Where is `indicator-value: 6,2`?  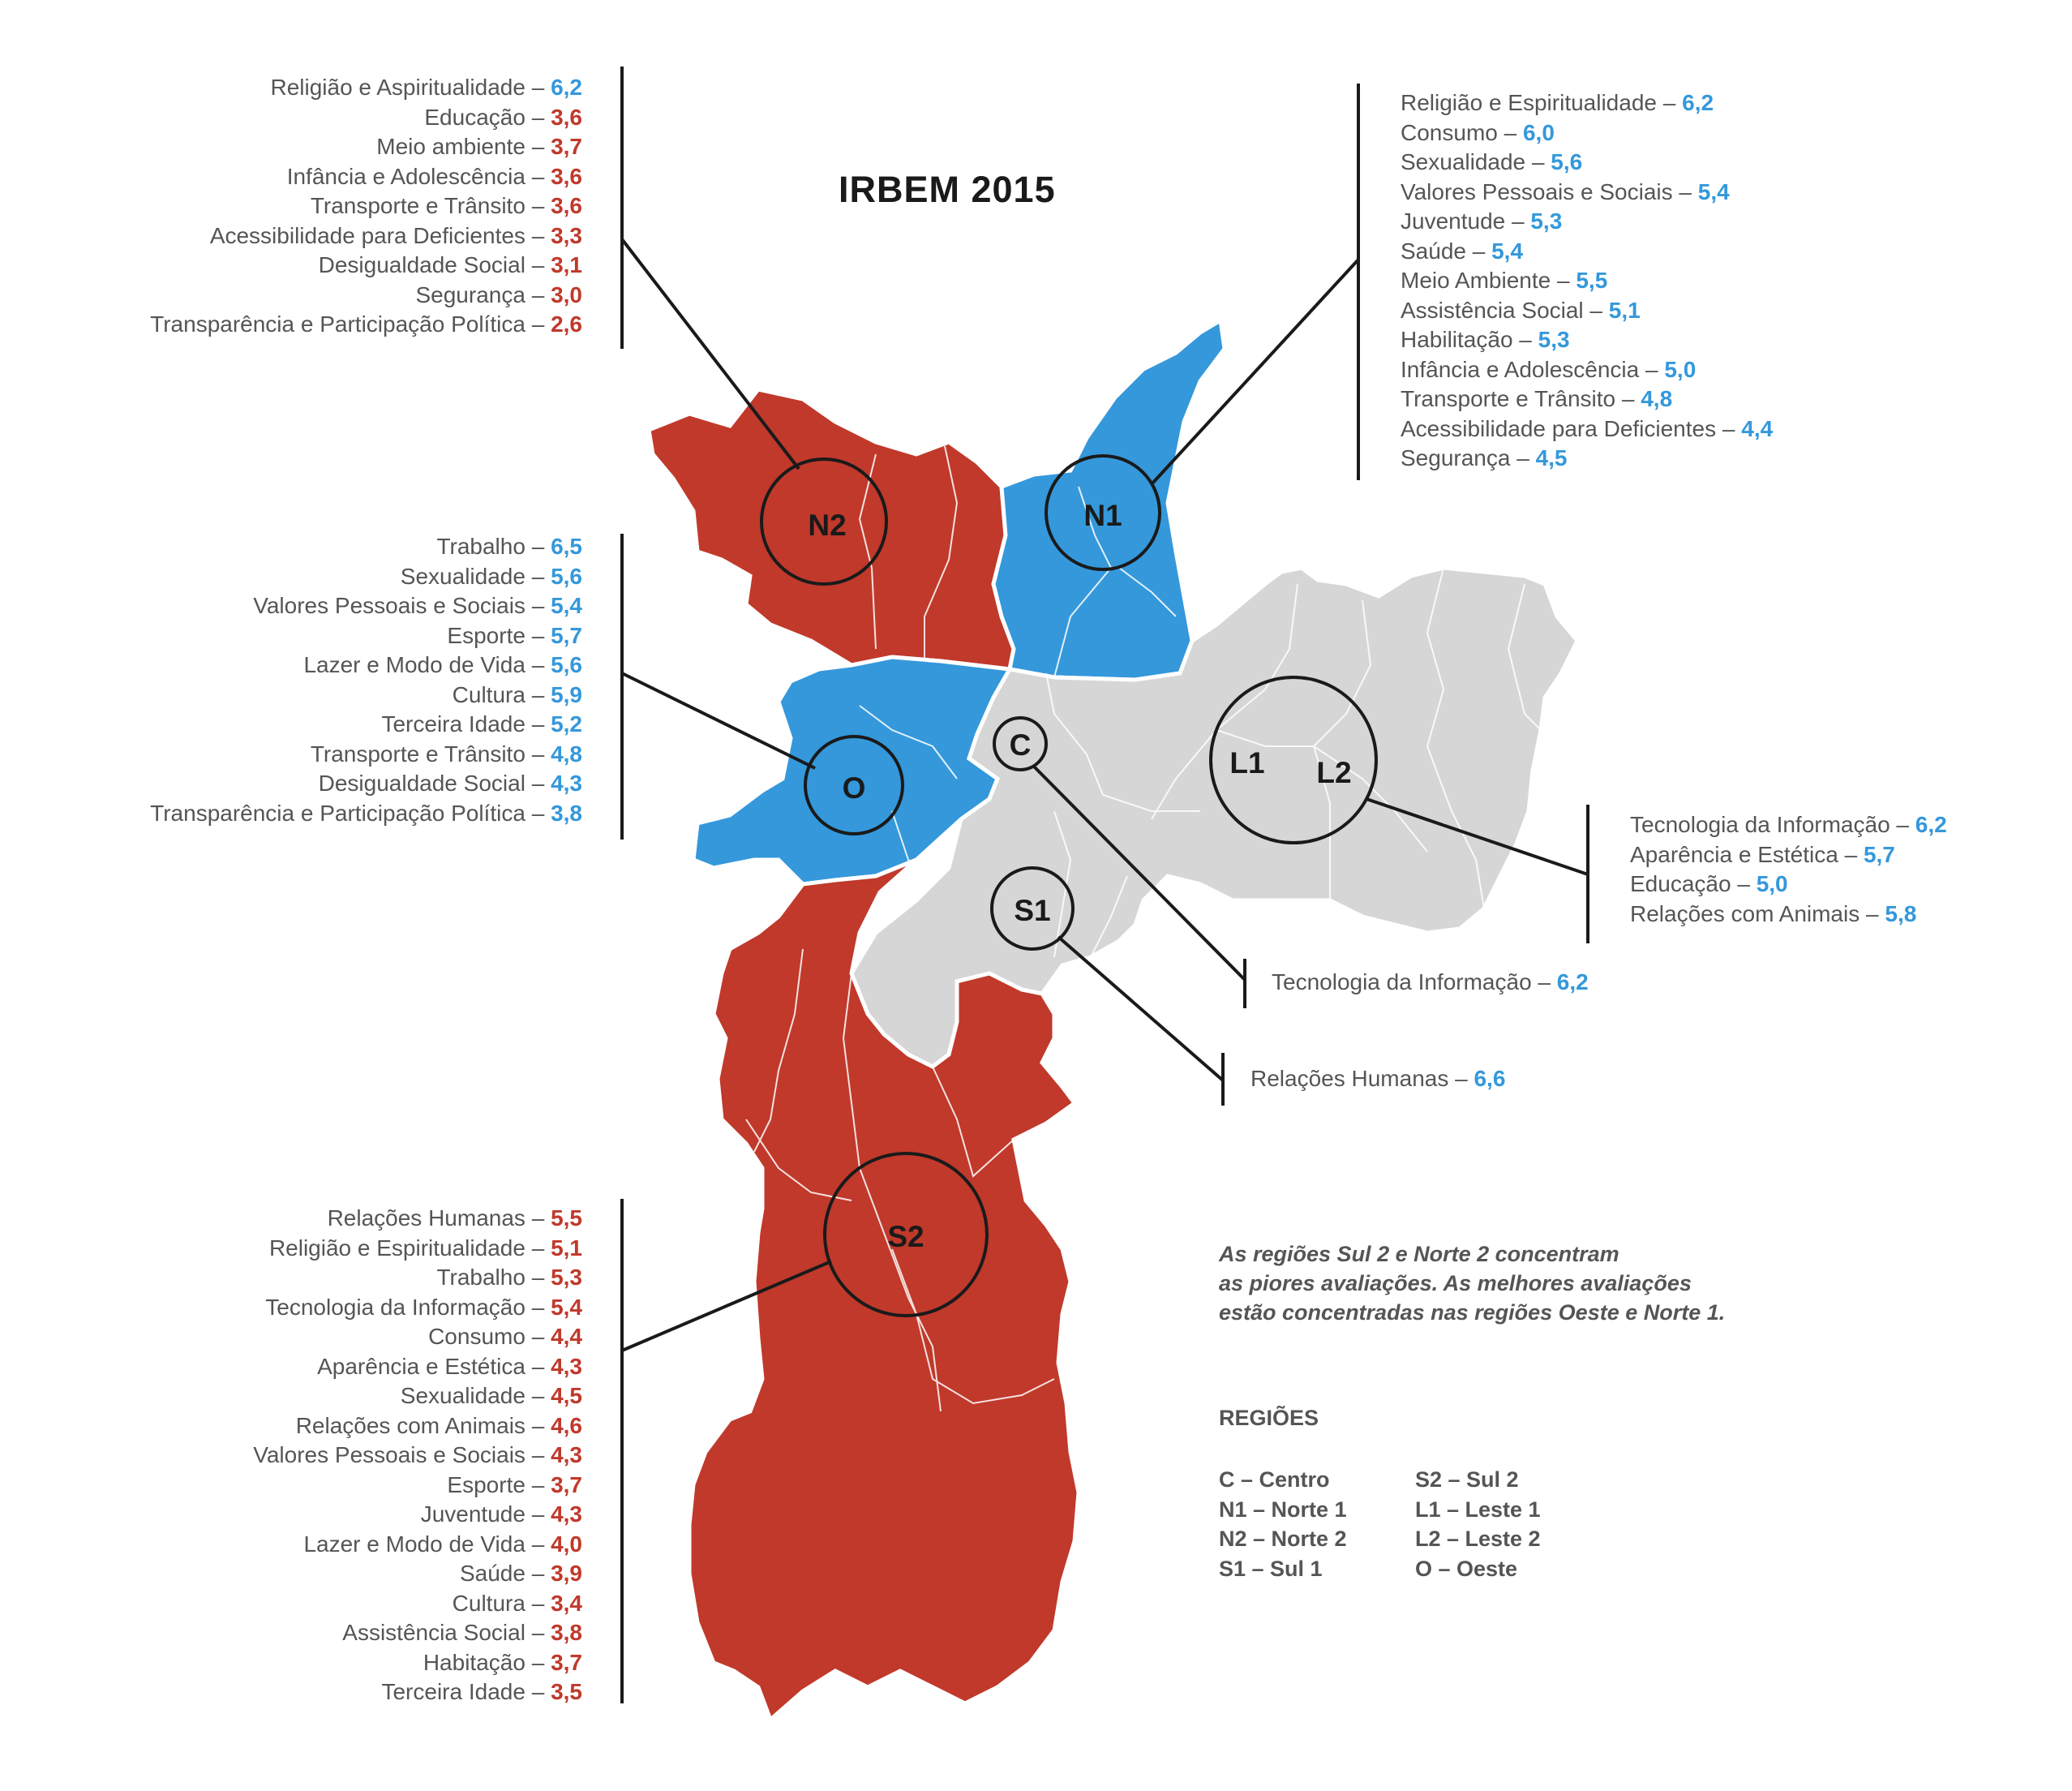 indicator-value: 6,2 is located at coordinates (566, 87).